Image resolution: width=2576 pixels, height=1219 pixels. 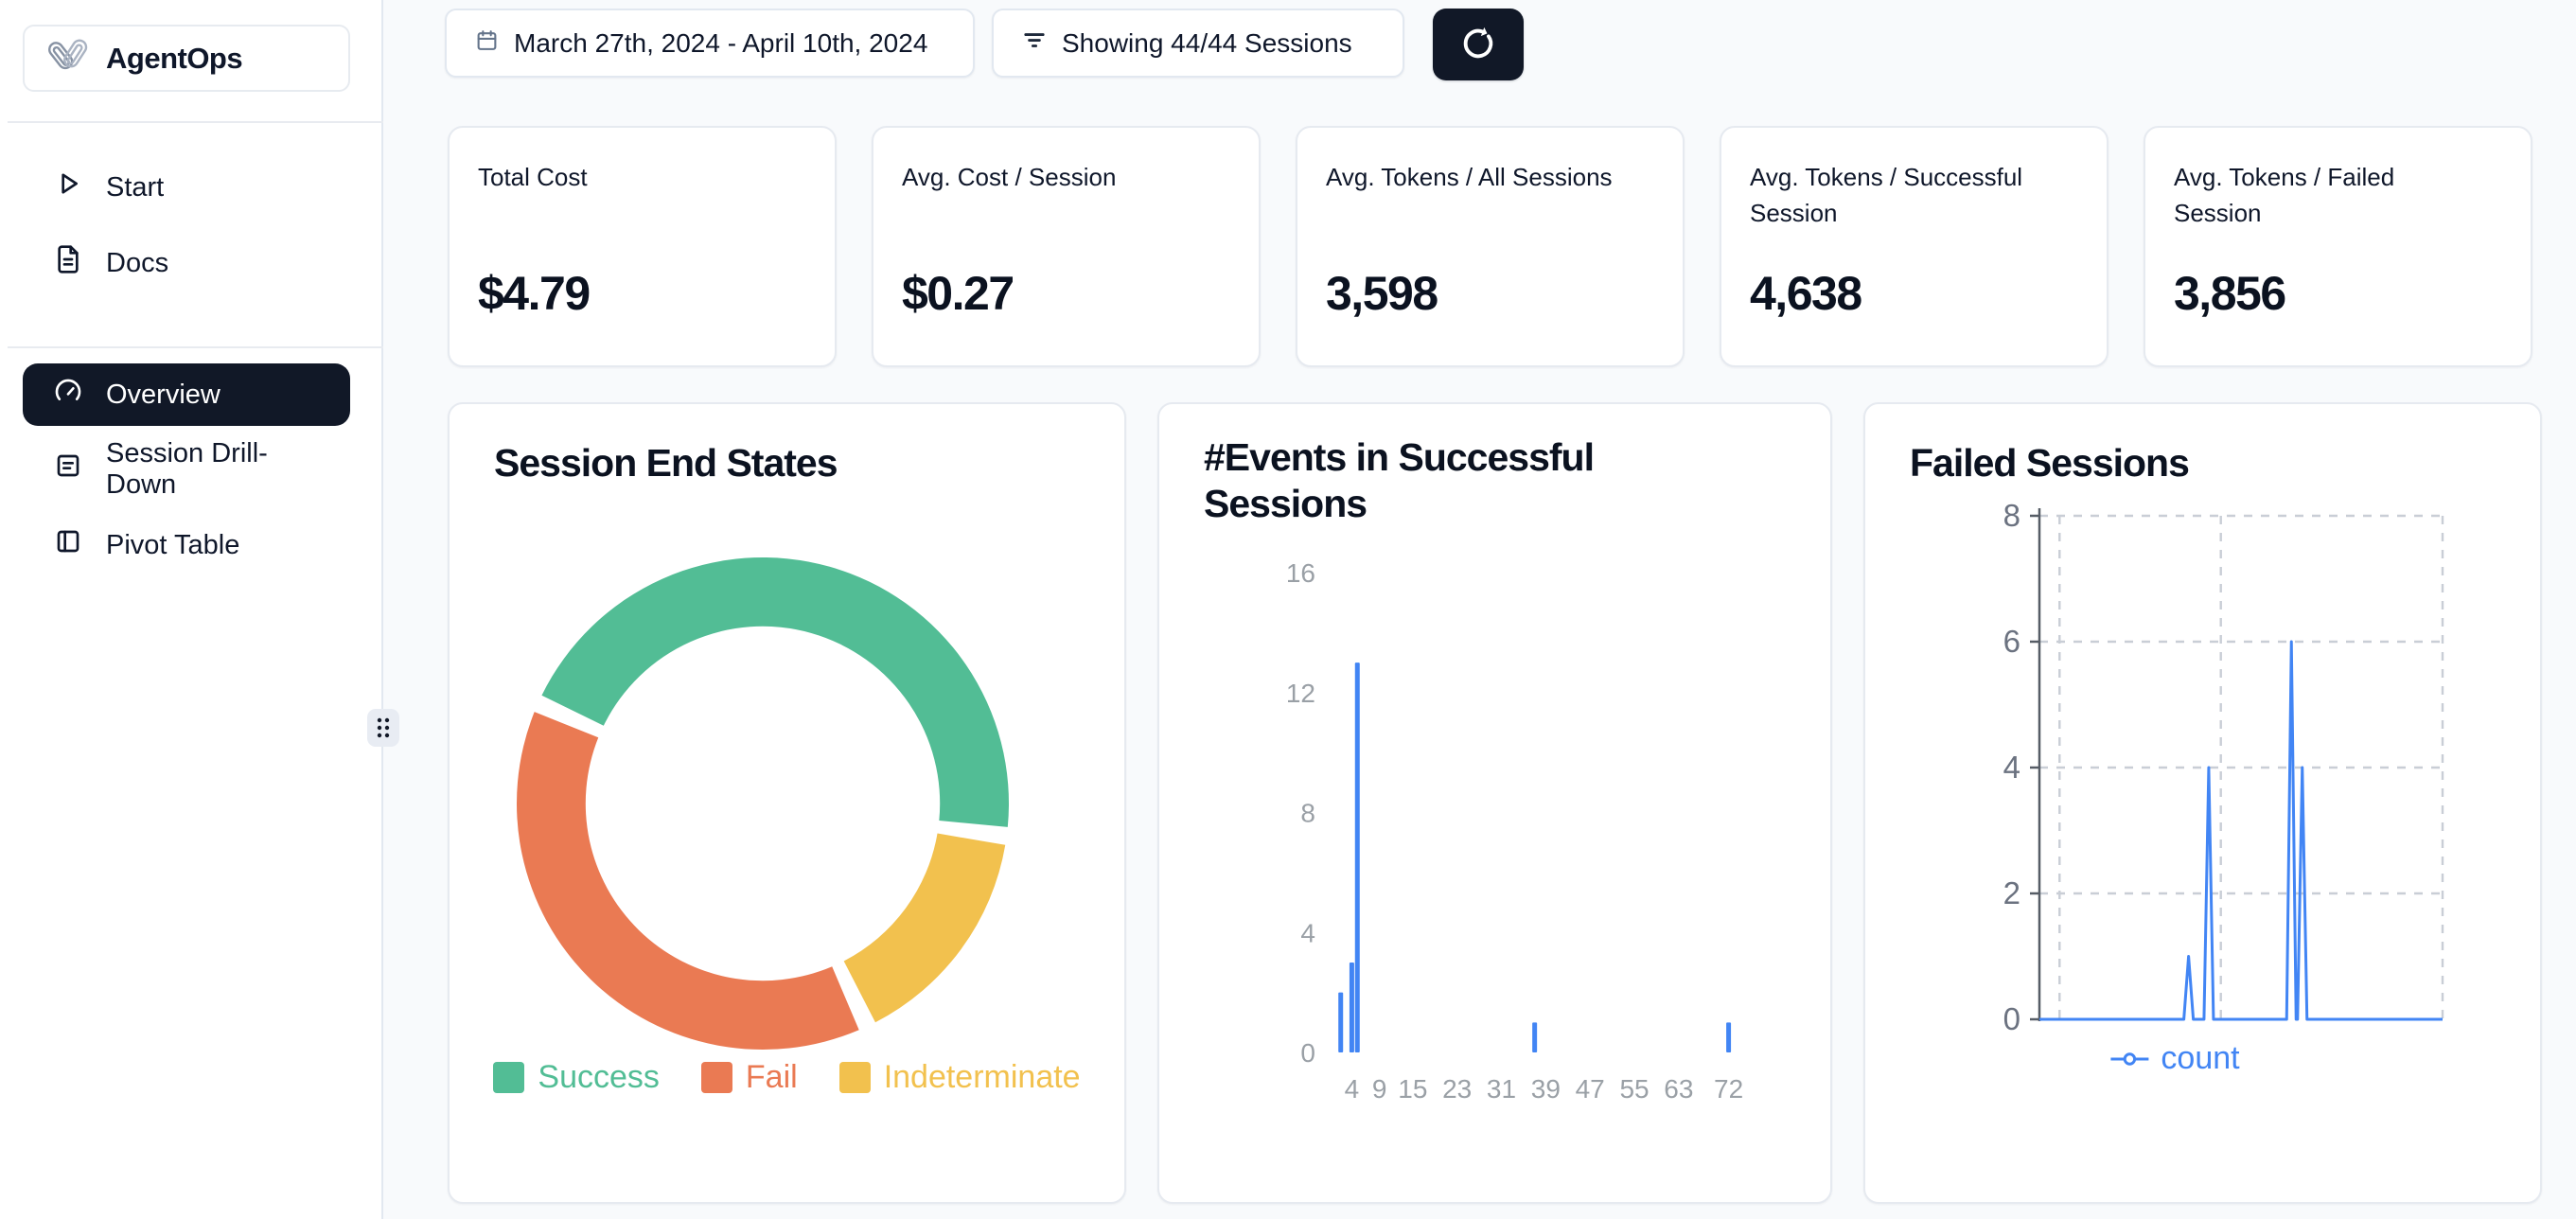 What do you see at coordinates (1501, 1089) in the screenshot?
I see `svg-text: 31` at bounding box center [1501, 1089].